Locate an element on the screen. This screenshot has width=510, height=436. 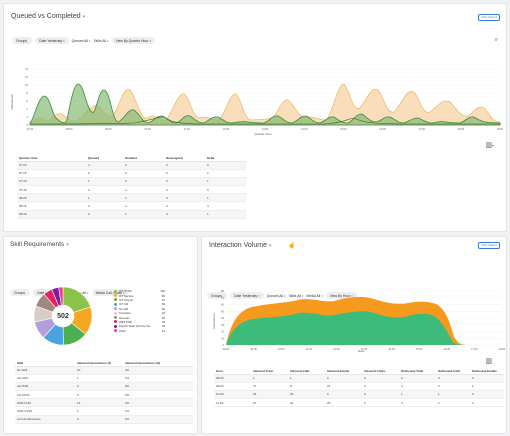
table-row: 08:30 2 1 0 1 is located at coordinates (131, 214).